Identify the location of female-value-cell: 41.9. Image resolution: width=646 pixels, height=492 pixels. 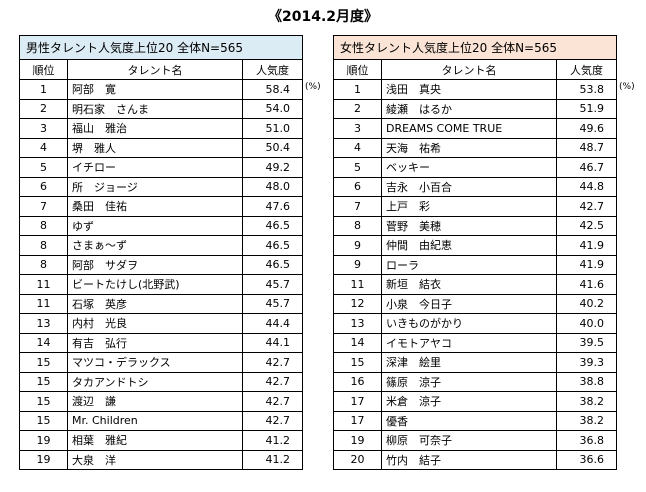
(586, 264).